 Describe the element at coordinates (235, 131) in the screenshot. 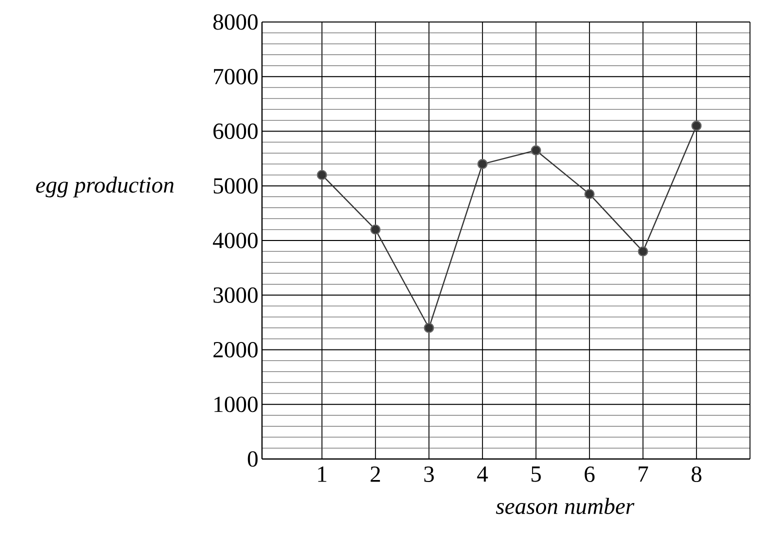

I see `y-tick-label: 6000` at that location.